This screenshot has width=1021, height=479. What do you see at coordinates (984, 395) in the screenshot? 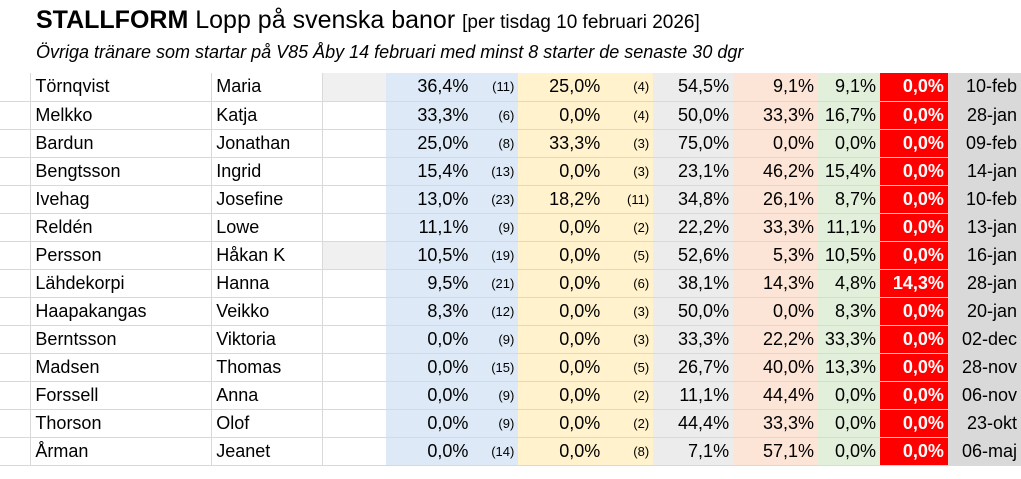
I see `cell-date: 06-nov` at bounding box center [984, 395].